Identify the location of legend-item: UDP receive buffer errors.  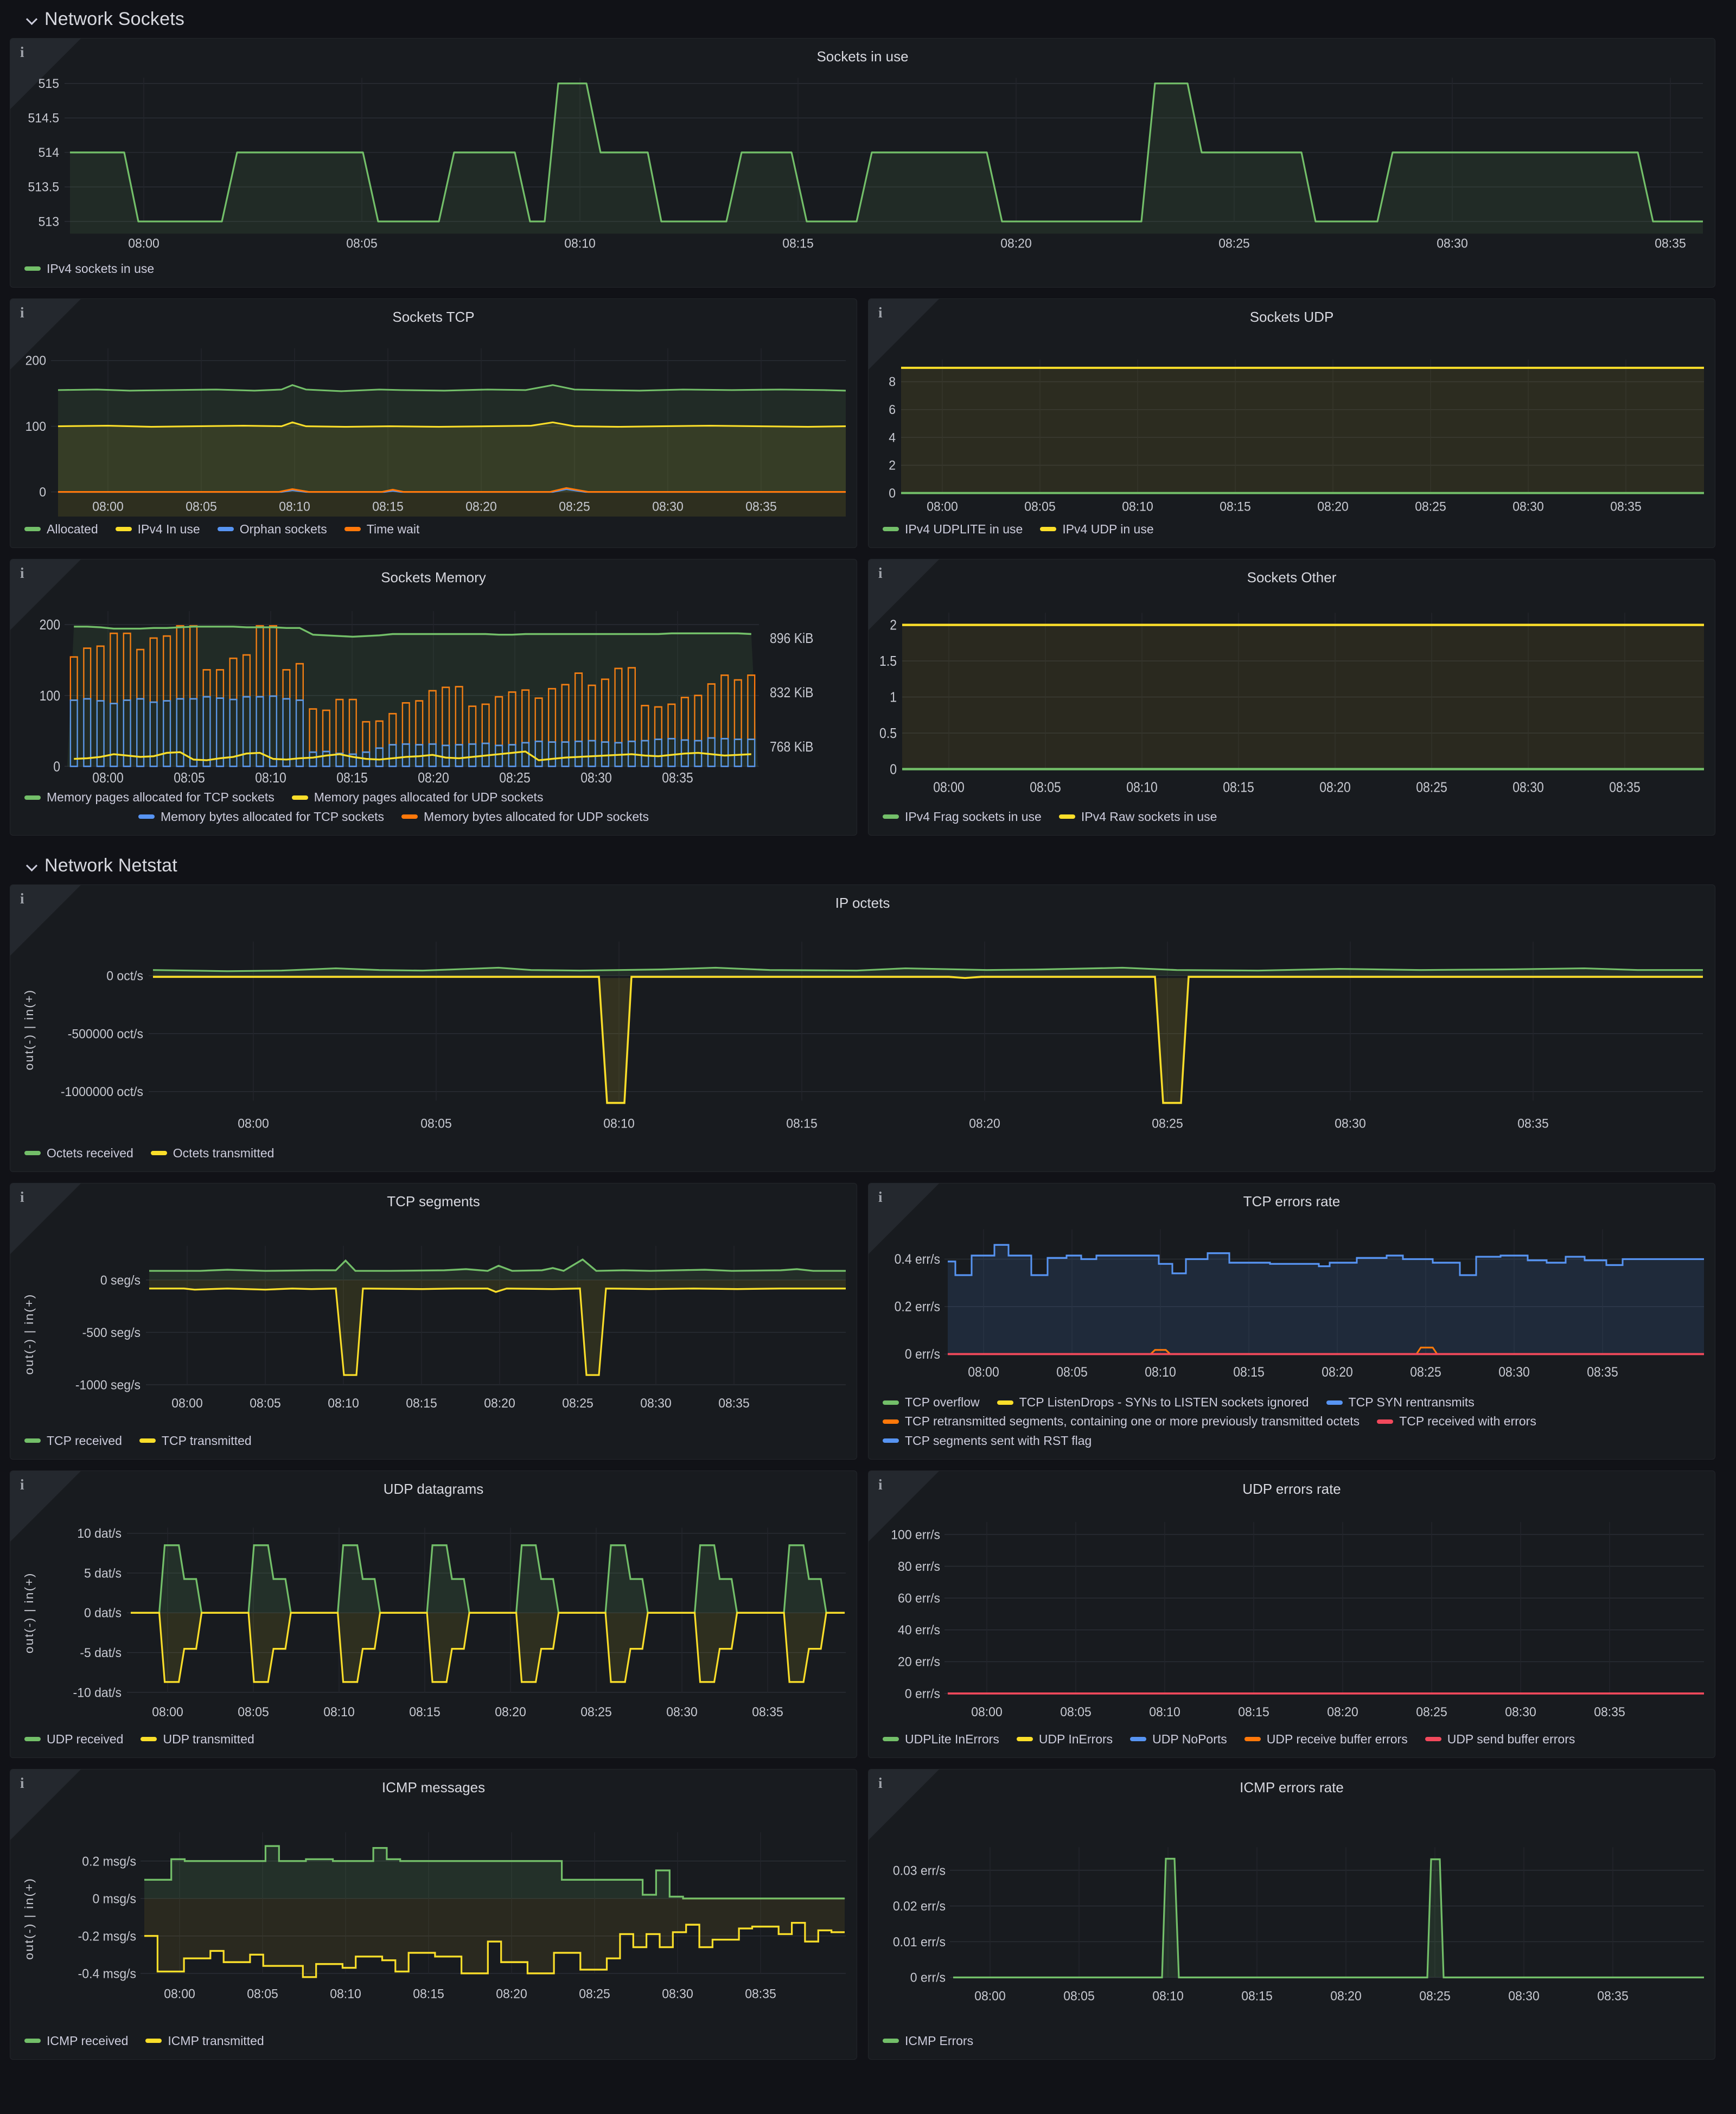
(1326, 1739).